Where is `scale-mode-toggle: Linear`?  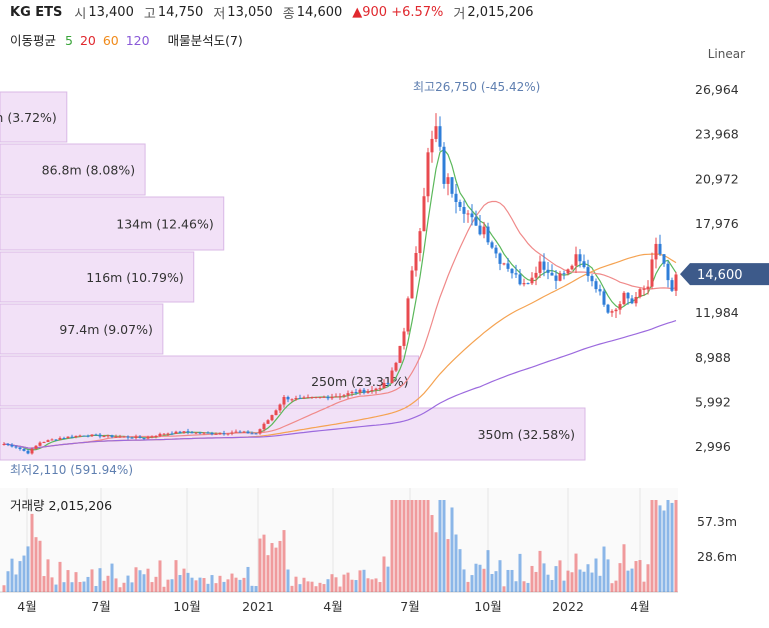 scale-mode-toggle: Linear is located at coordinates (726, 54).